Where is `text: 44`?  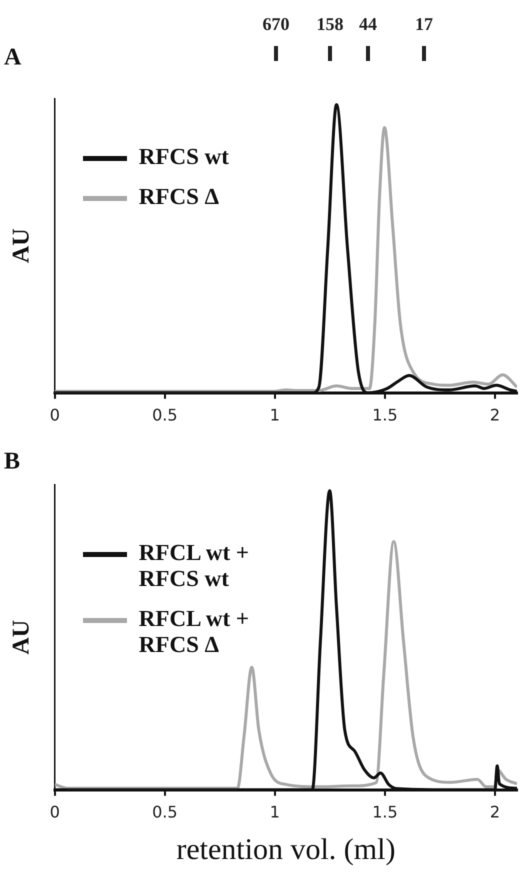
text: 44 is located at coordinates (368, 24).